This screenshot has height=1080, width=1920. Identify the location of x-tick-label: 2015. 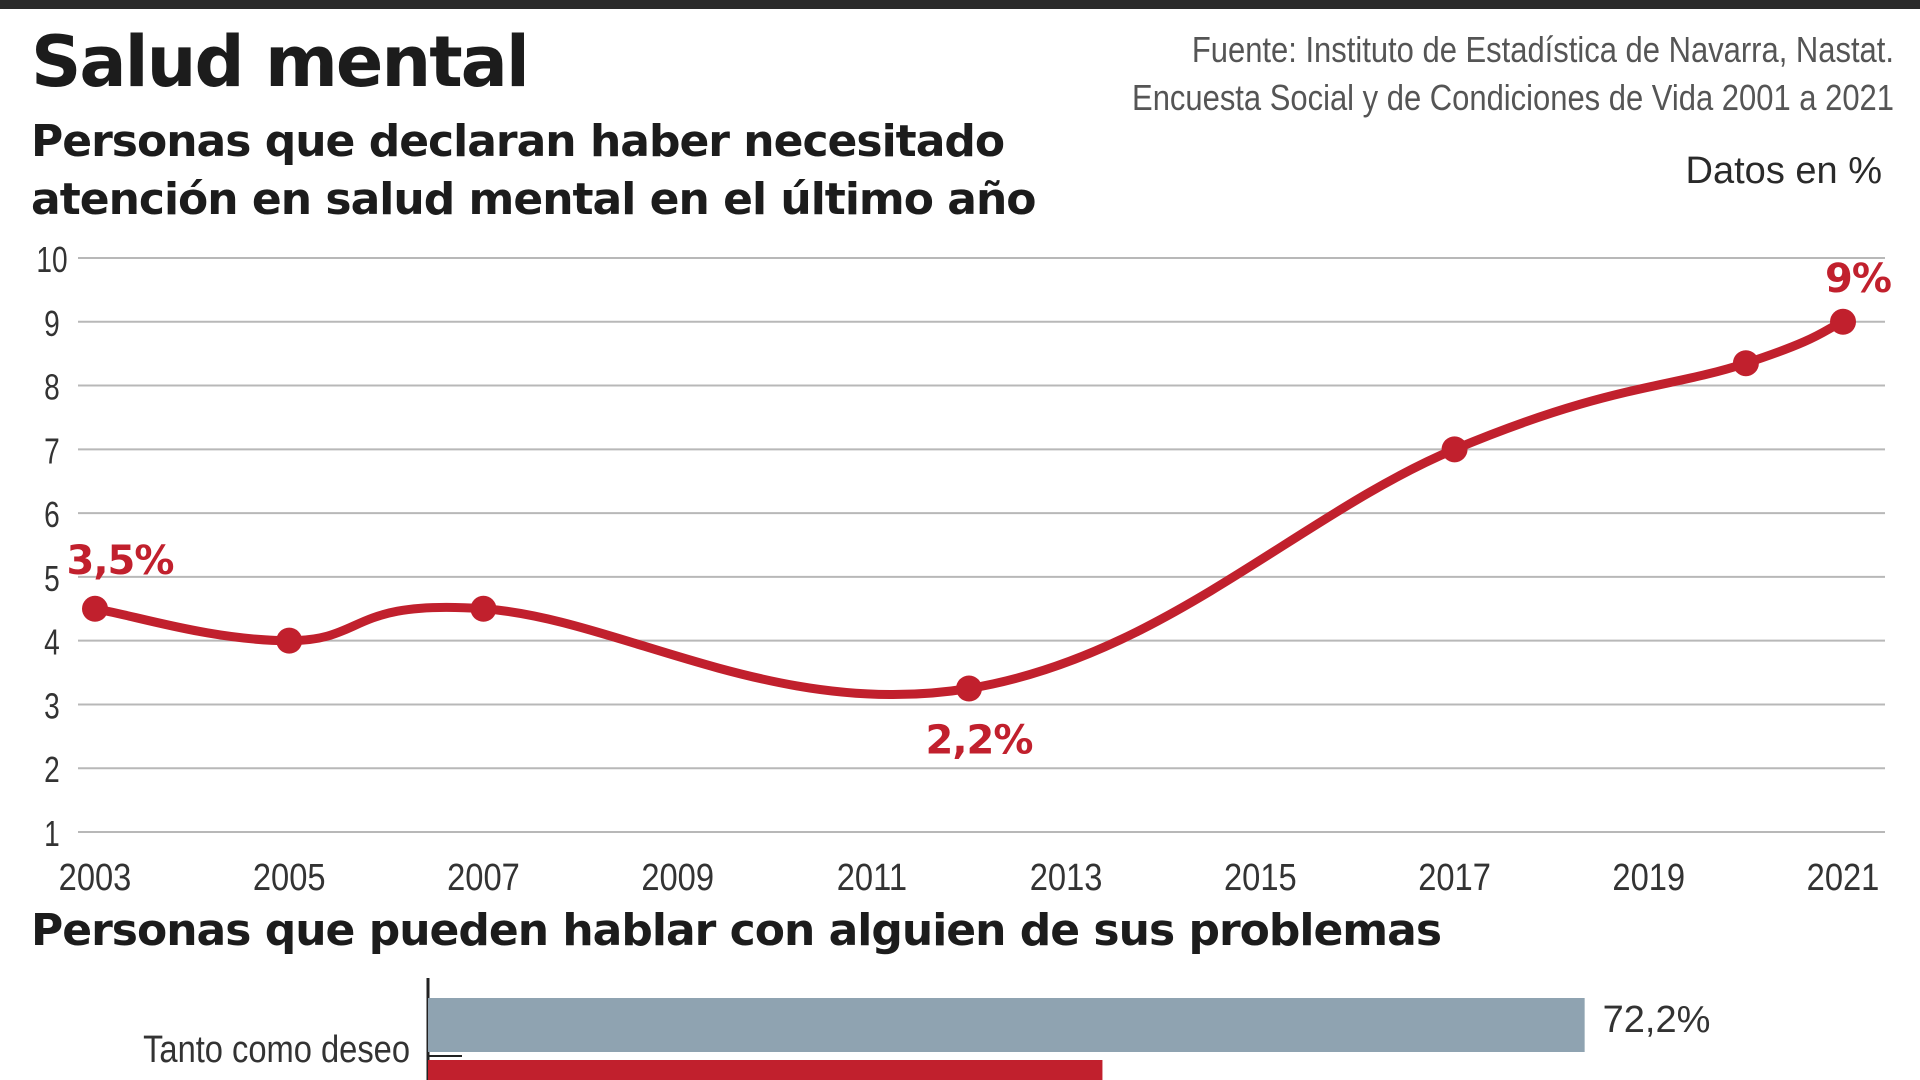
(1260, 877).